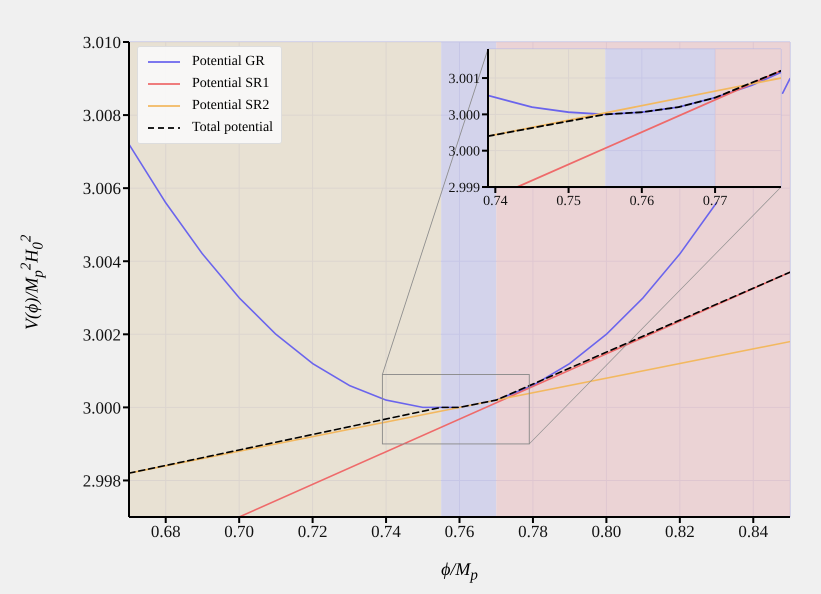  Describe the element at coordinates (101, 480) in the screenshot. I see `y-tick-label: 2.998` at that location.